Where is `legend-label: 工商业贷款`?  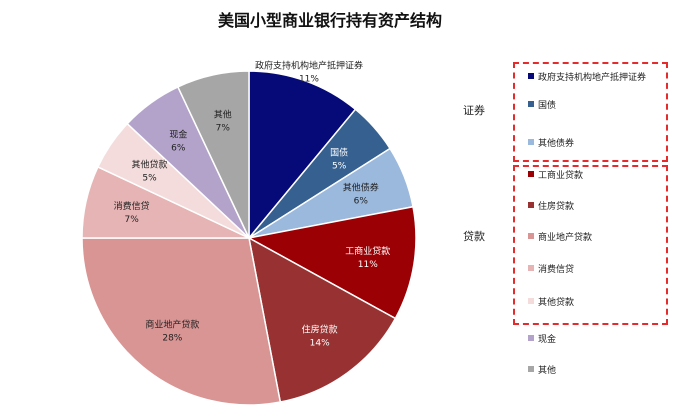
legend-label: 工商业贷款 is located at coordinates (561, 175).